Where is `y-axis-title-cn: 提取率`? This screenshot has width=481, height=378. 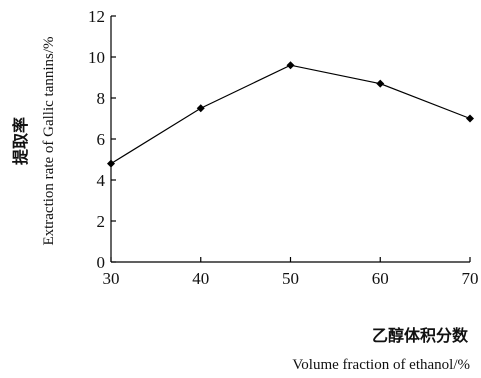 y-axis-title-cn: 提取率 is located at coordinates (20, 141).